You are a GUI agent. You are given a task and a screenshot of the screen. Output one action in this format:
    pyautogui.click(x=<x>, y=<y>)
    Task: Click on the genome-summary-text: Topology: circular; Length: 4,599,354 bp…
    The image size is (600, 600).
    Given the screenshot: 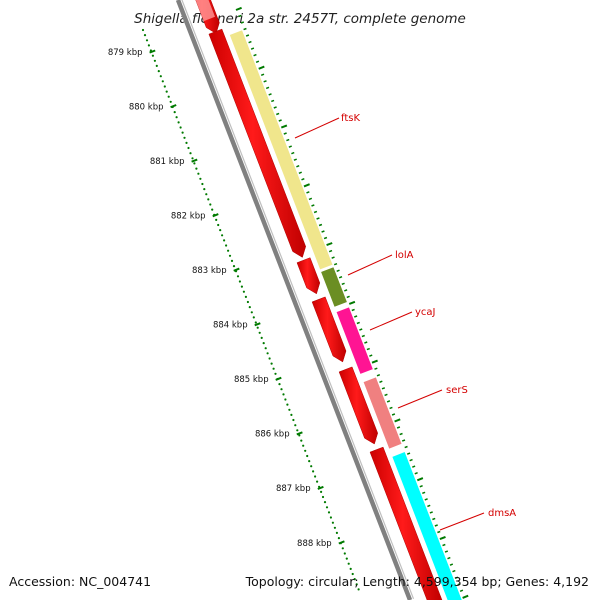 What is the action you would take?
    pyautogui.click(x=417, y=581)
    